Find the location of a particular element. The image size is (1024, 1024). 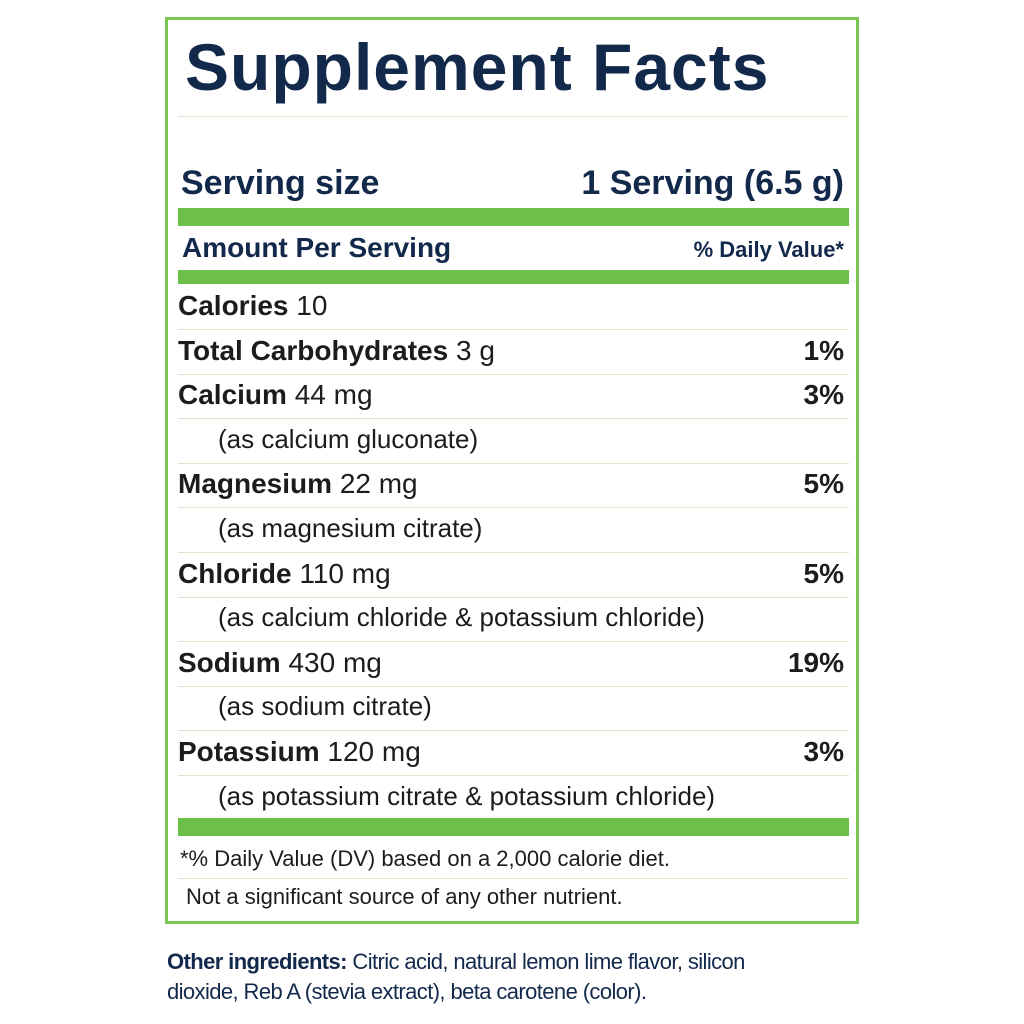

nutrient-name: Magnesium is located at coordinates (255, 484).